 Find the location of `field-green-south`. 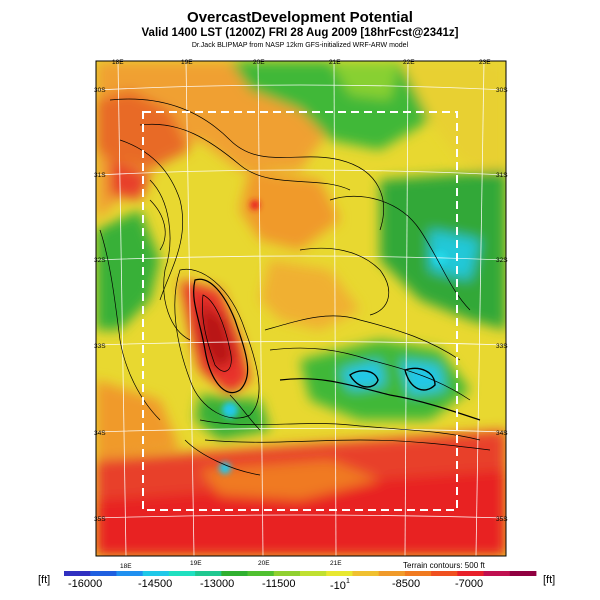

field-green-south is located at coordinates (385, 380).